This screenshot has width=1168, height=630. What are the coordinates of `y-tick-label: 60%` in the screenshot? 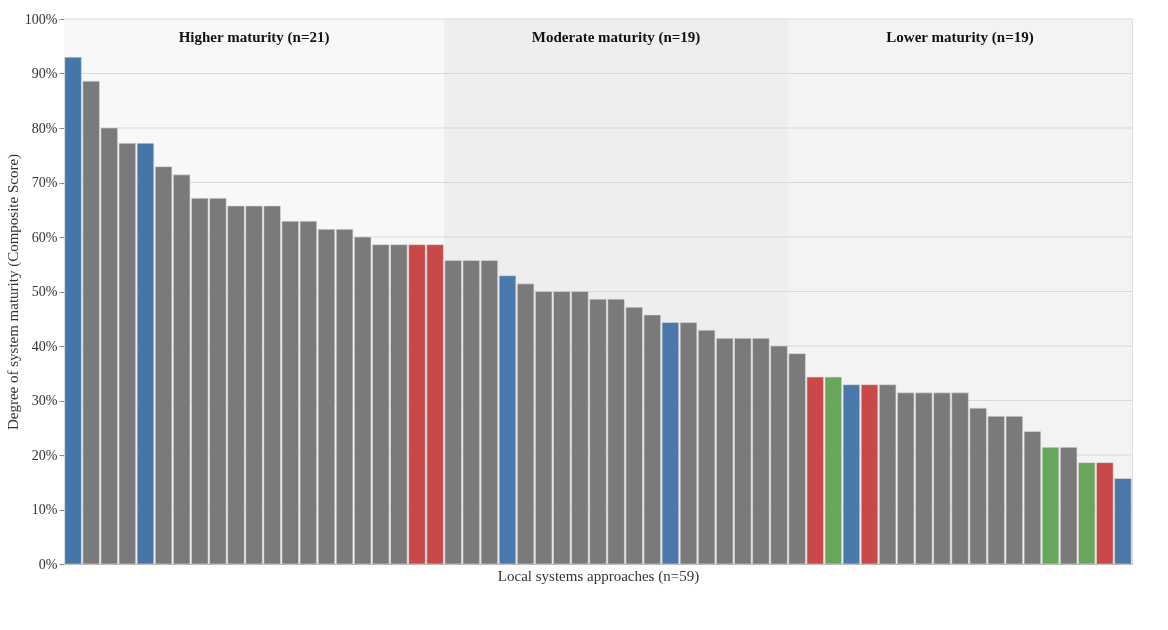 It's located at (44, 237).